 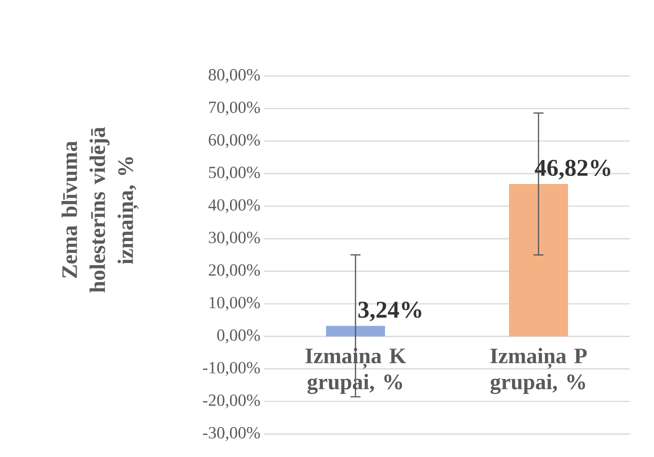 I want to click on y-tick-label: 50,00%, so click(x=234, y=173).